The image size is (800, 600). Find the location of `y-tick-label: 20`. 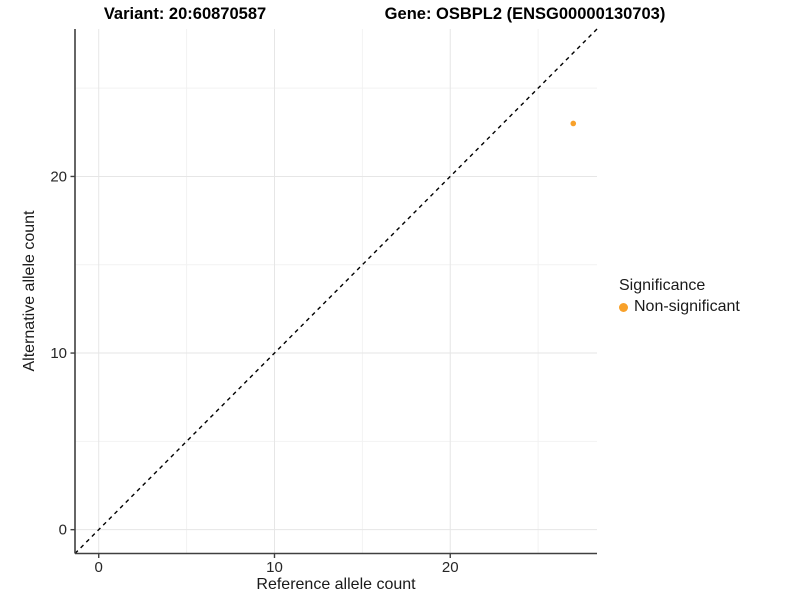

y-tick-label: 20 is located at coordinates (58, 176).